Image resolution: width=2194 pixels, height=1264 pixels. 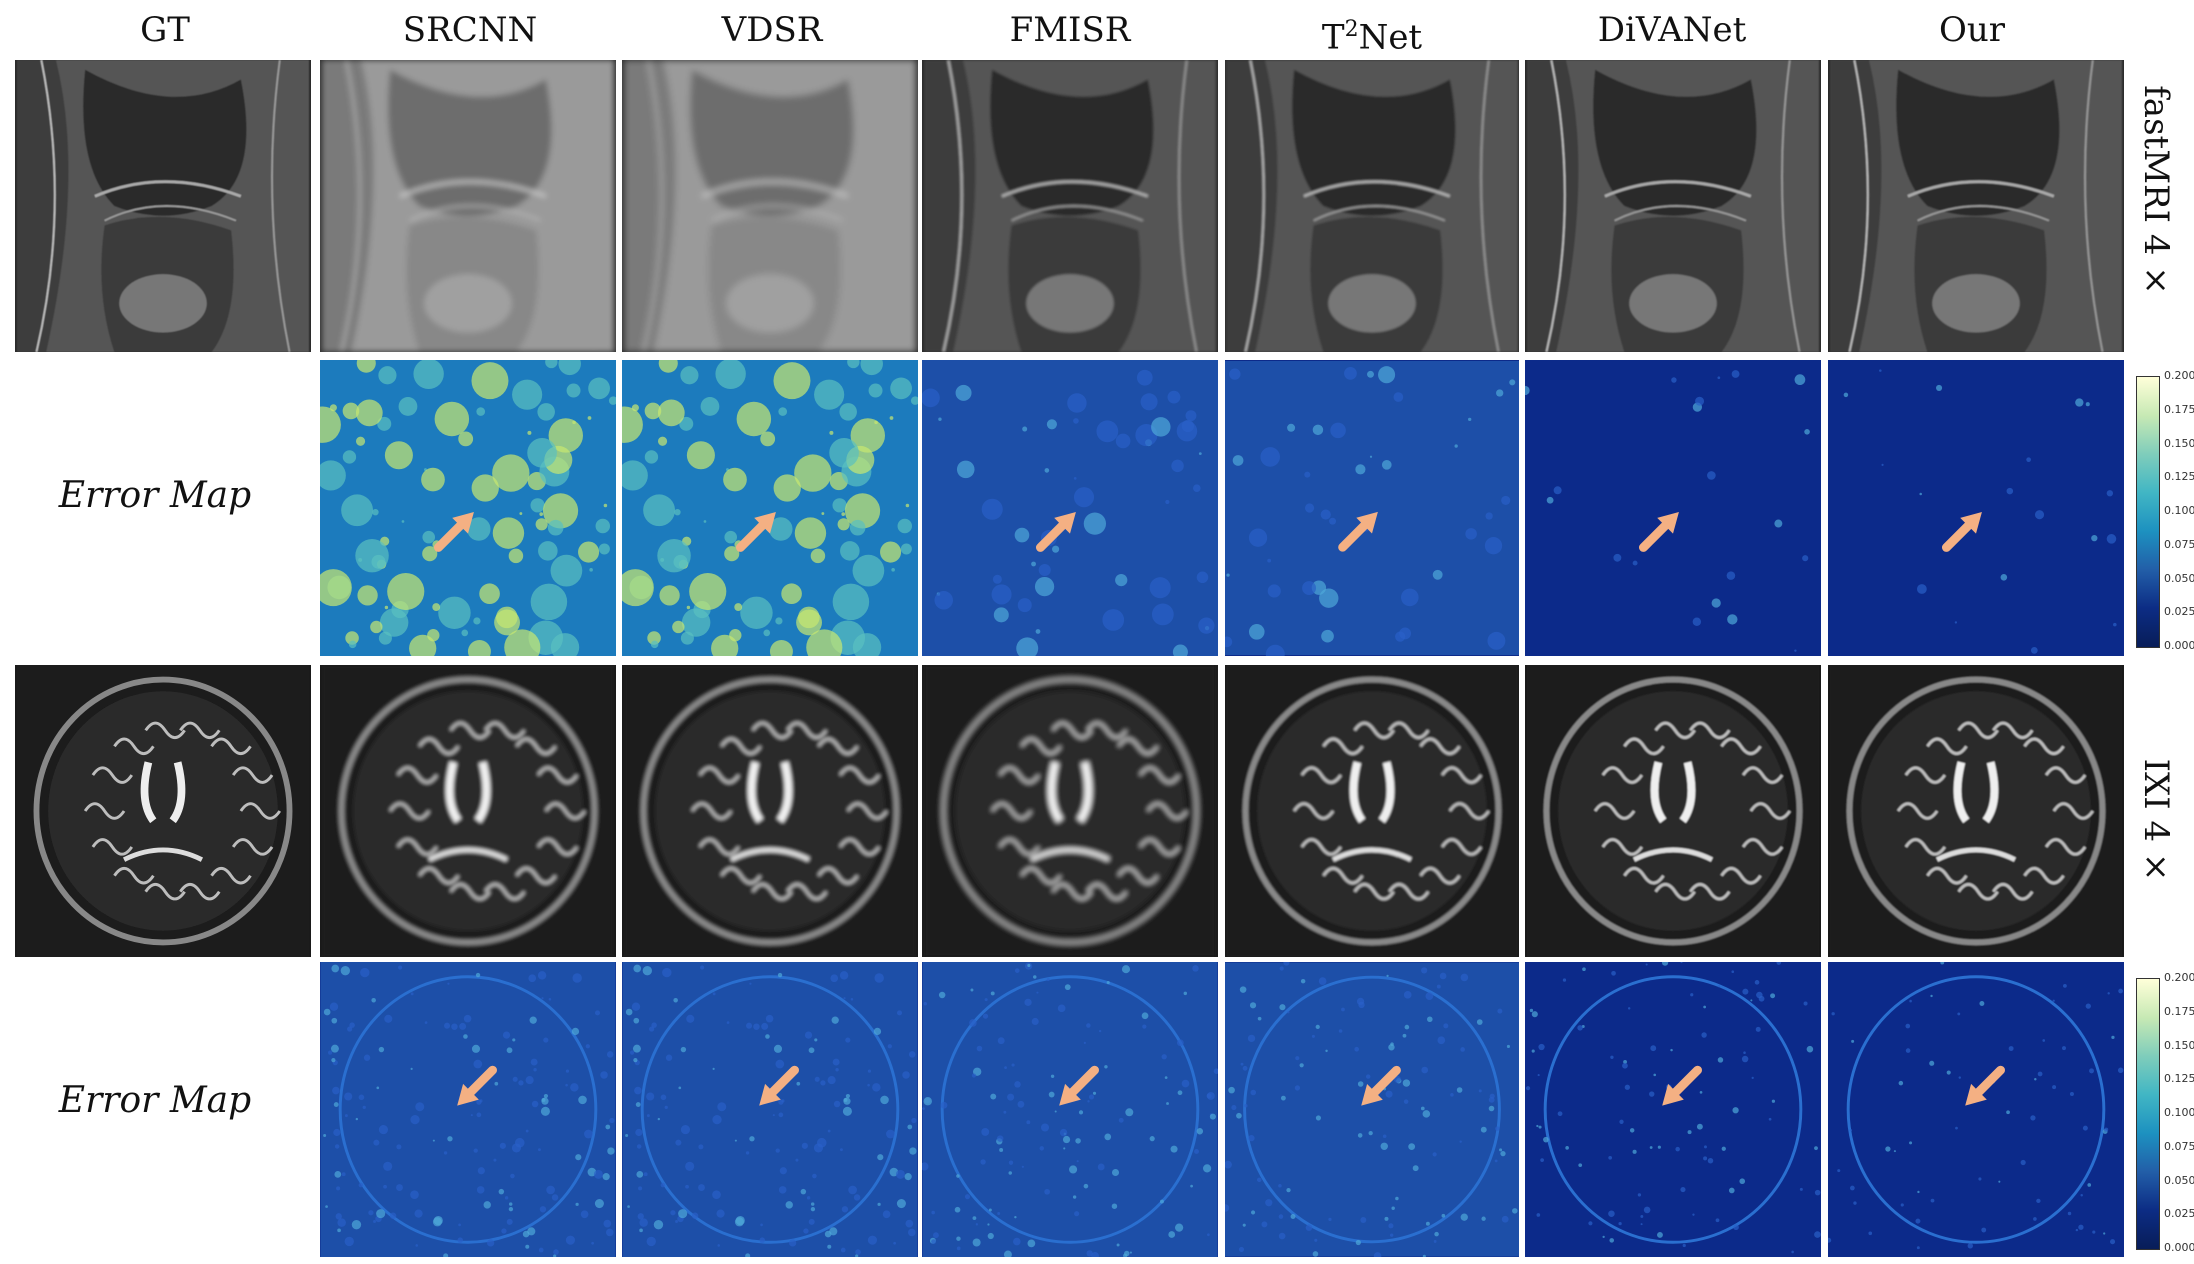 What do you see at coordinates (155, 1100) in the screenshot?
I see `error-map-label-2: Error Map` at bounding box center [155, 1100].